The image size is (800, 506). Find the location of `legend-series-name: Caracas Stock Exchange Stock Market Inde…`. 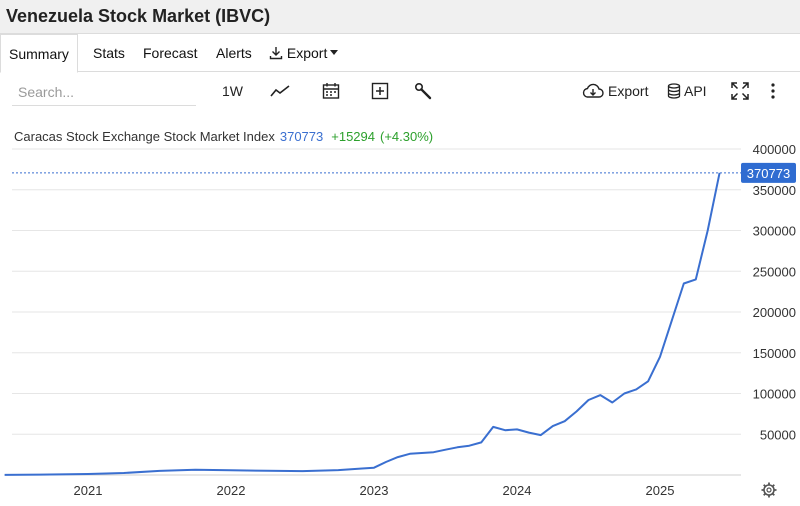

legend-series-name: Caracas Stock Exchange Stock Market Inde… is located at coordinates (144, 136).